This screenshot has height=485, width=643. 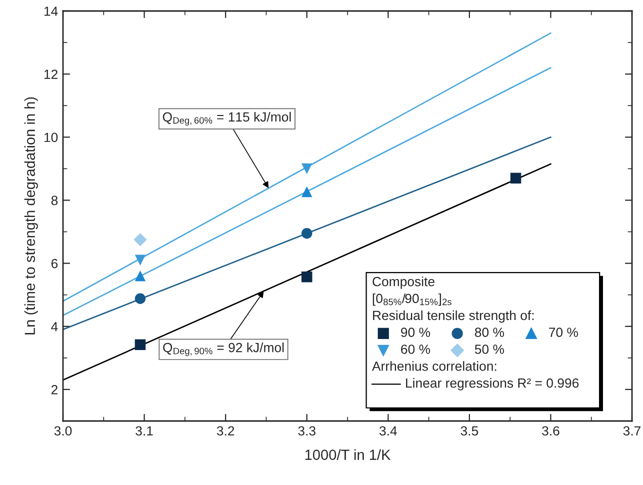 What do you see at coordinates (51, 74) in the screenshot?
I see `y-tick-label: 12` at bounding box center [51, 74].